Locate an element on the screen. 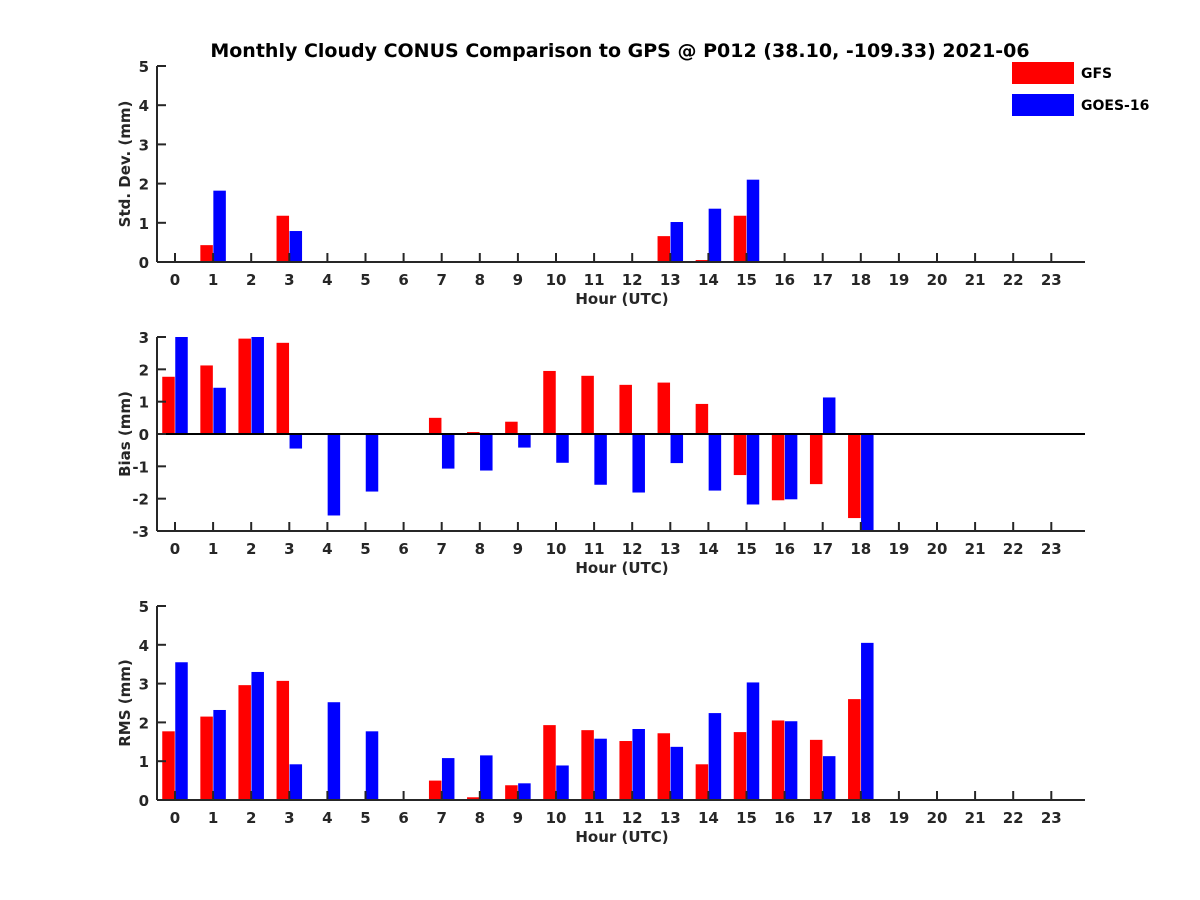 The height and width of the screenshot is (900, 1200). x-tick-label: 10 is located at coordinates (556, 818).